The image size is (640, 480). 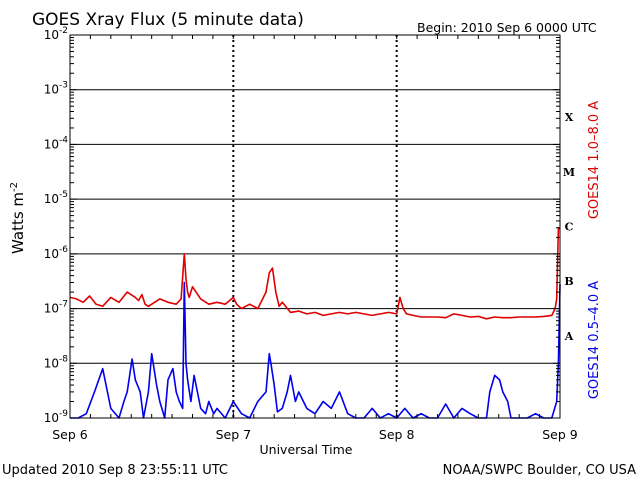 I want to click on y-axis-label-exp: -2, so click(x=14, y=187).